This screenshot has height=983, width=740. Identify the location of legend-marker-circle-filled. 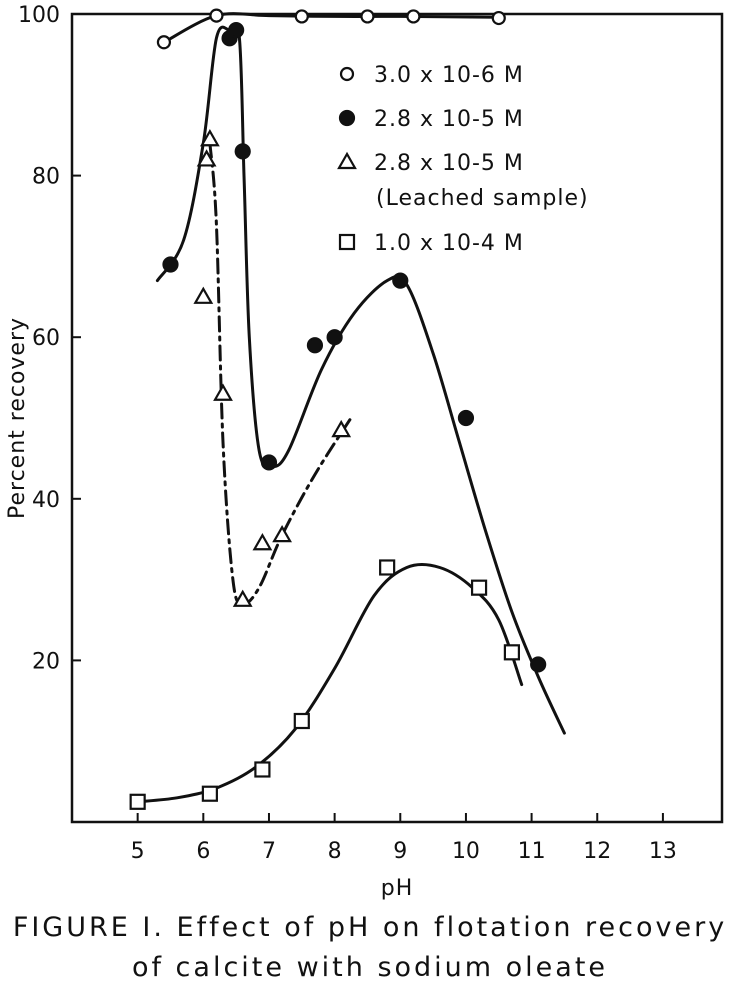
(347, 118).